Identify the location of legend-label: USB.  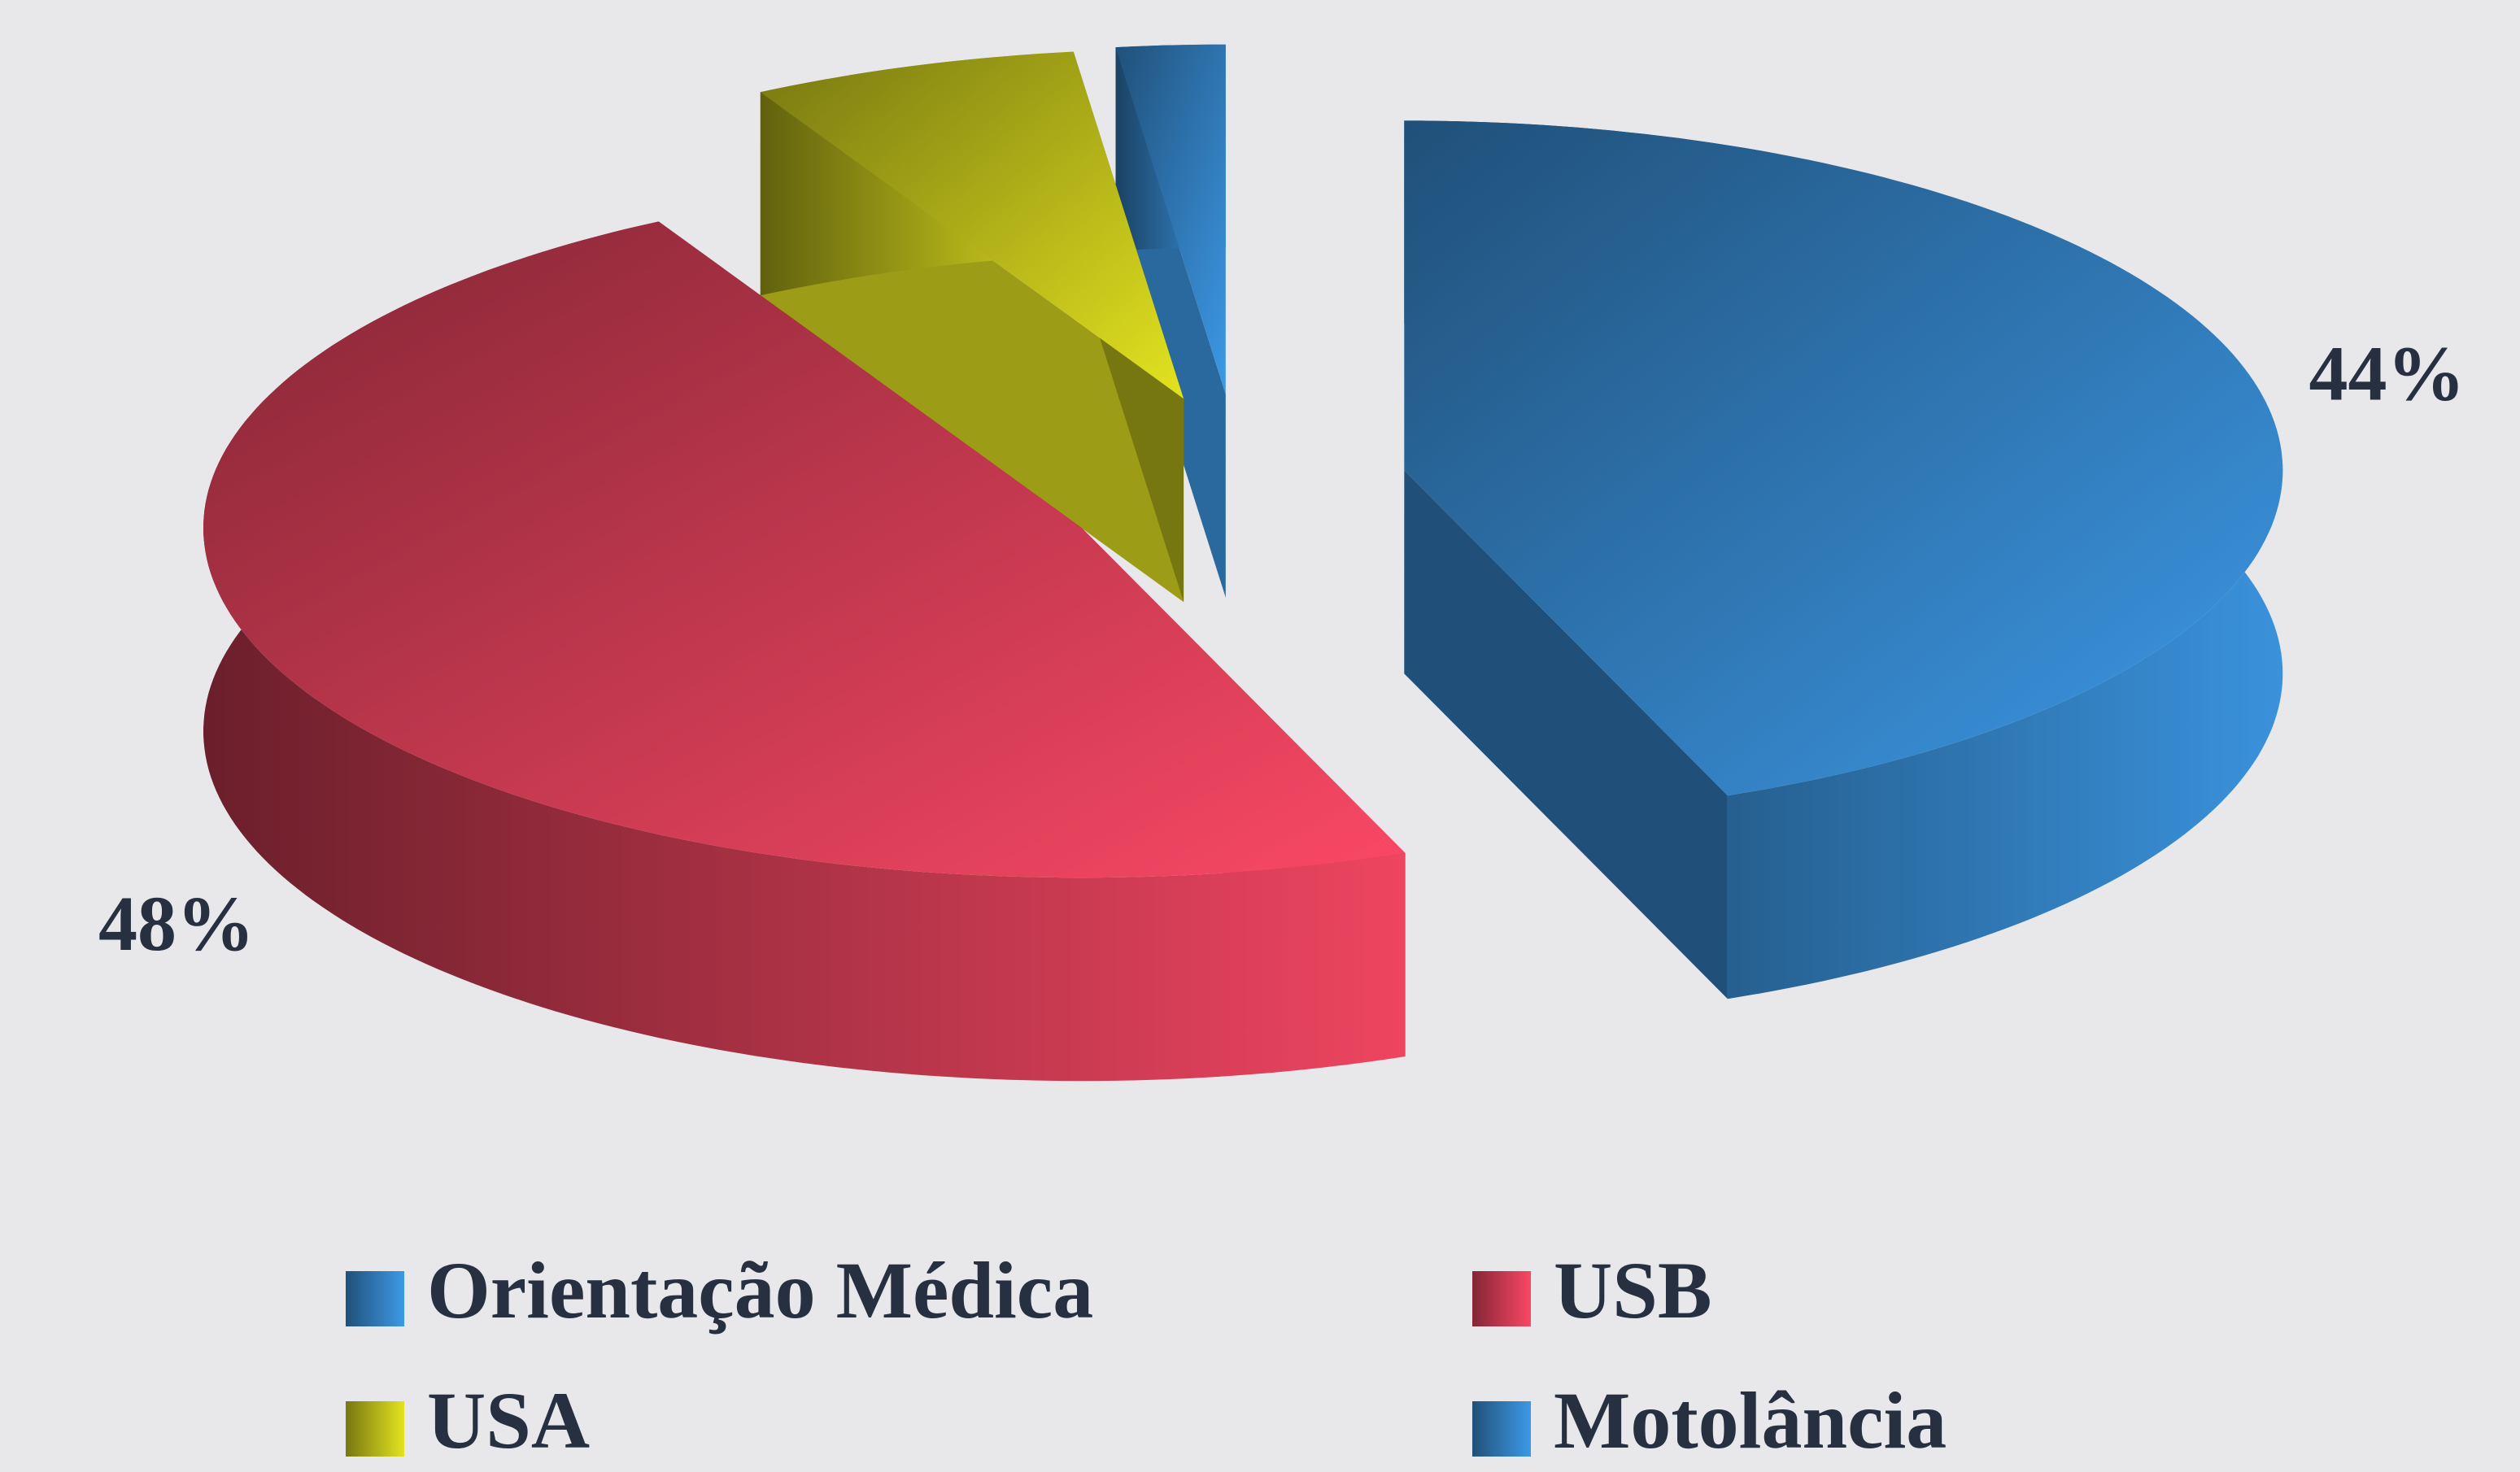
(1633, 1290).